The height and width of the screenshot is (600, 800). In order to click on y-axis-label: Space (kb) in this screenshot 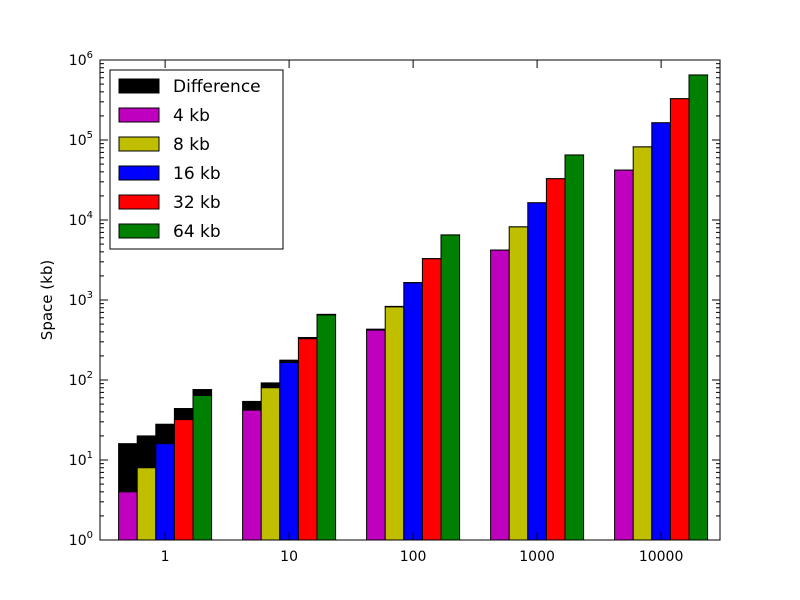, I will do `click(47, 300)`.